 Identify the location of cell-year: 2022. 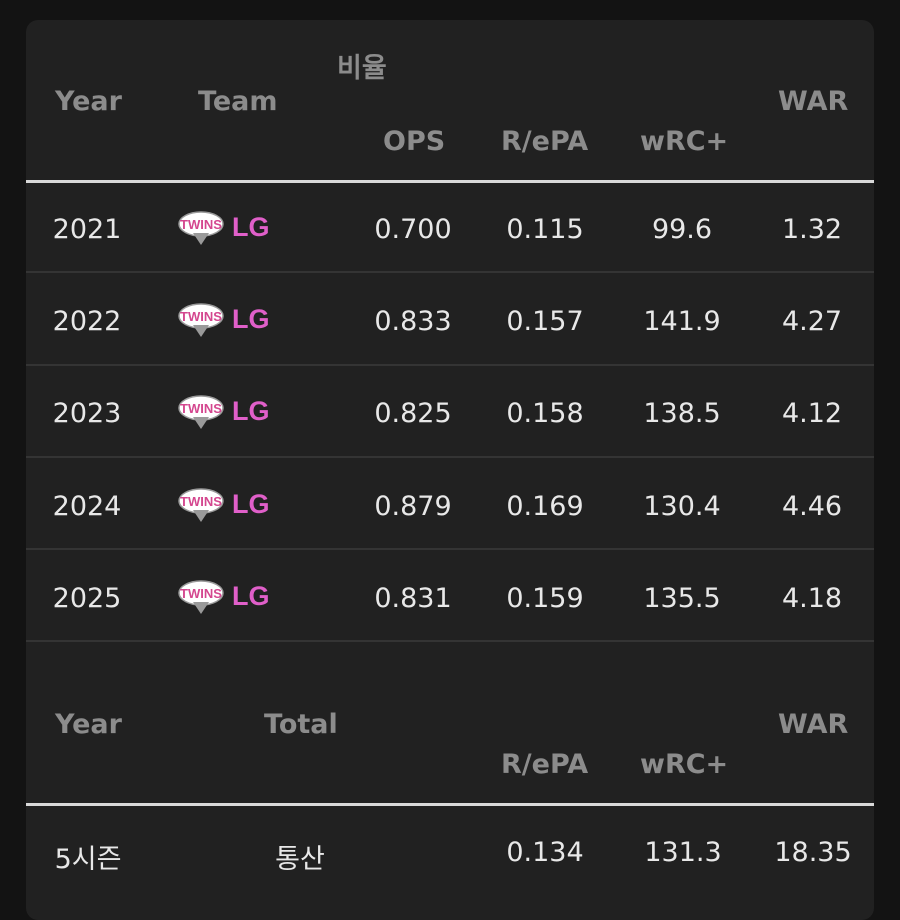
(87, 321).